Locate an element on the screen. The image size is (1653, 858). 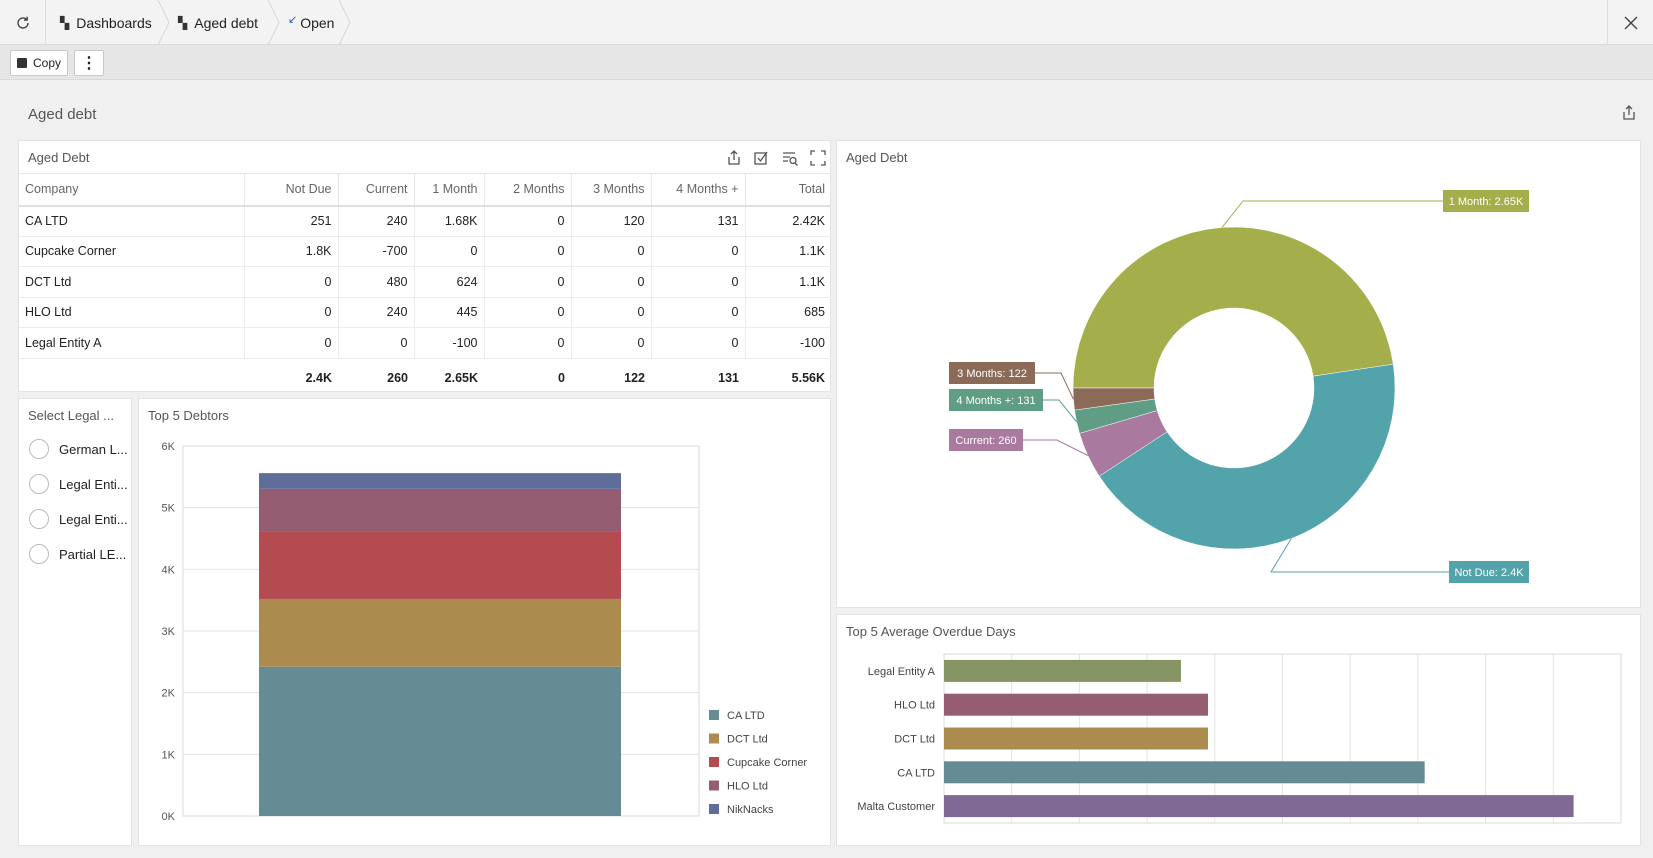
column-header: Total is located at coordinates (788, 190).